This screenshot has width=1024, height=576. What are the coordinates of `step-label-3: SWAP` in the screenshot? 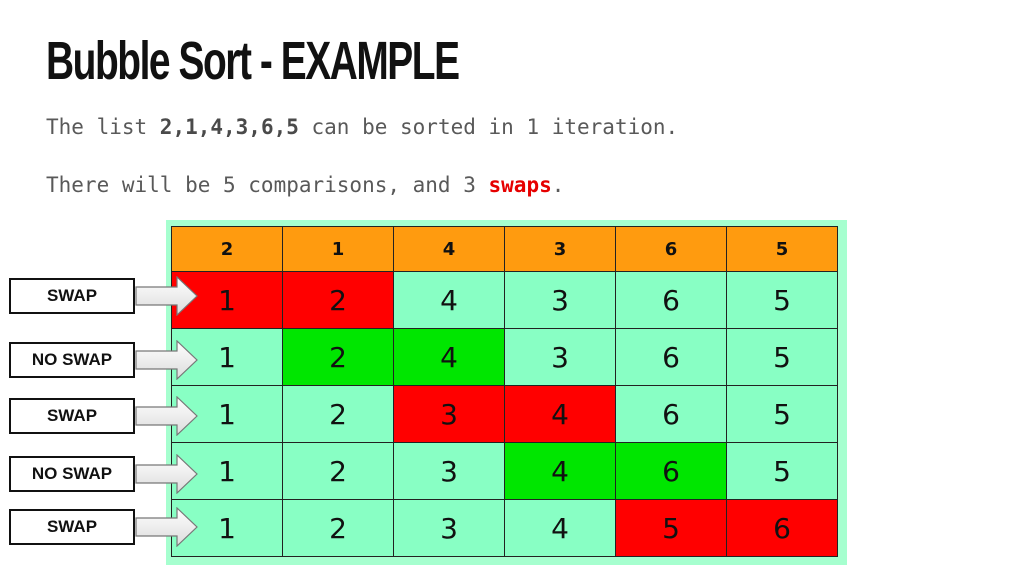 It's located at (72, 416).